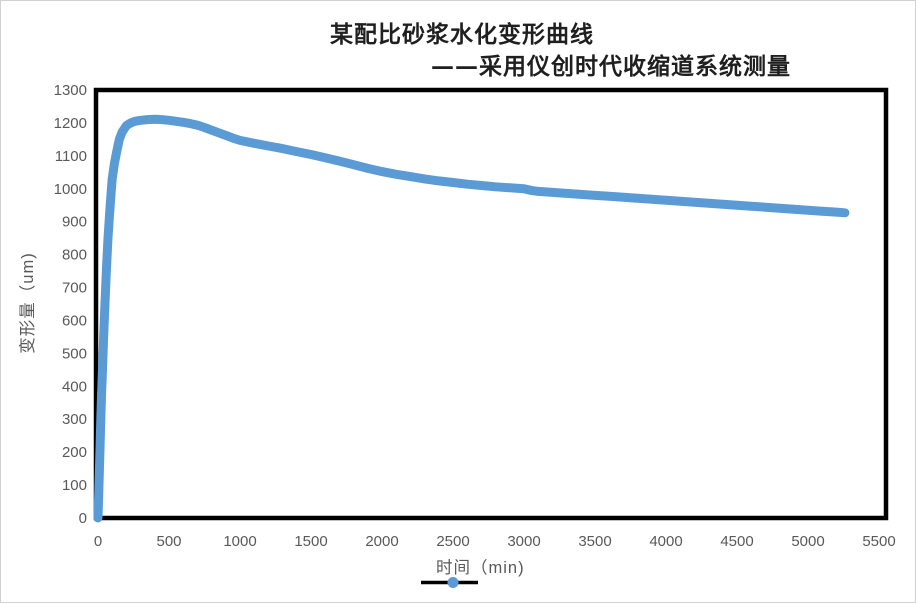 The height and width of the screenshot is (603, 916). What do you see at coordinates (27, 302) in the screenshot?
I see `y-axis-title: 变形量（um)` at bounding box center [27, 302].